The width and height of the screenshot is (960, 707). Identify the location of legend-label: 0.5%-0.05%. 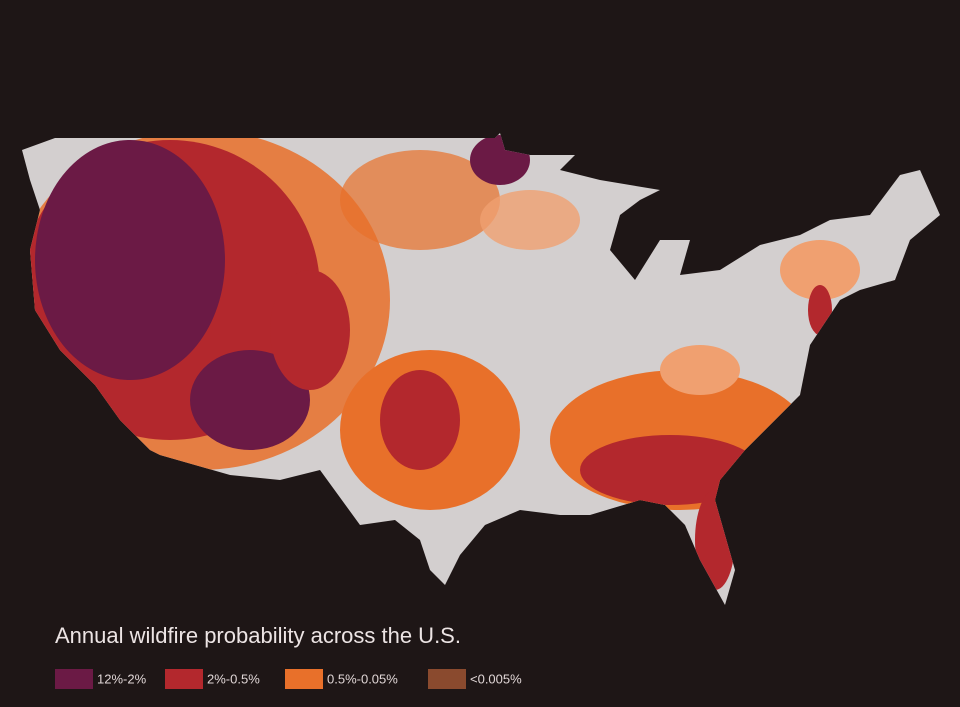
(362, 678).